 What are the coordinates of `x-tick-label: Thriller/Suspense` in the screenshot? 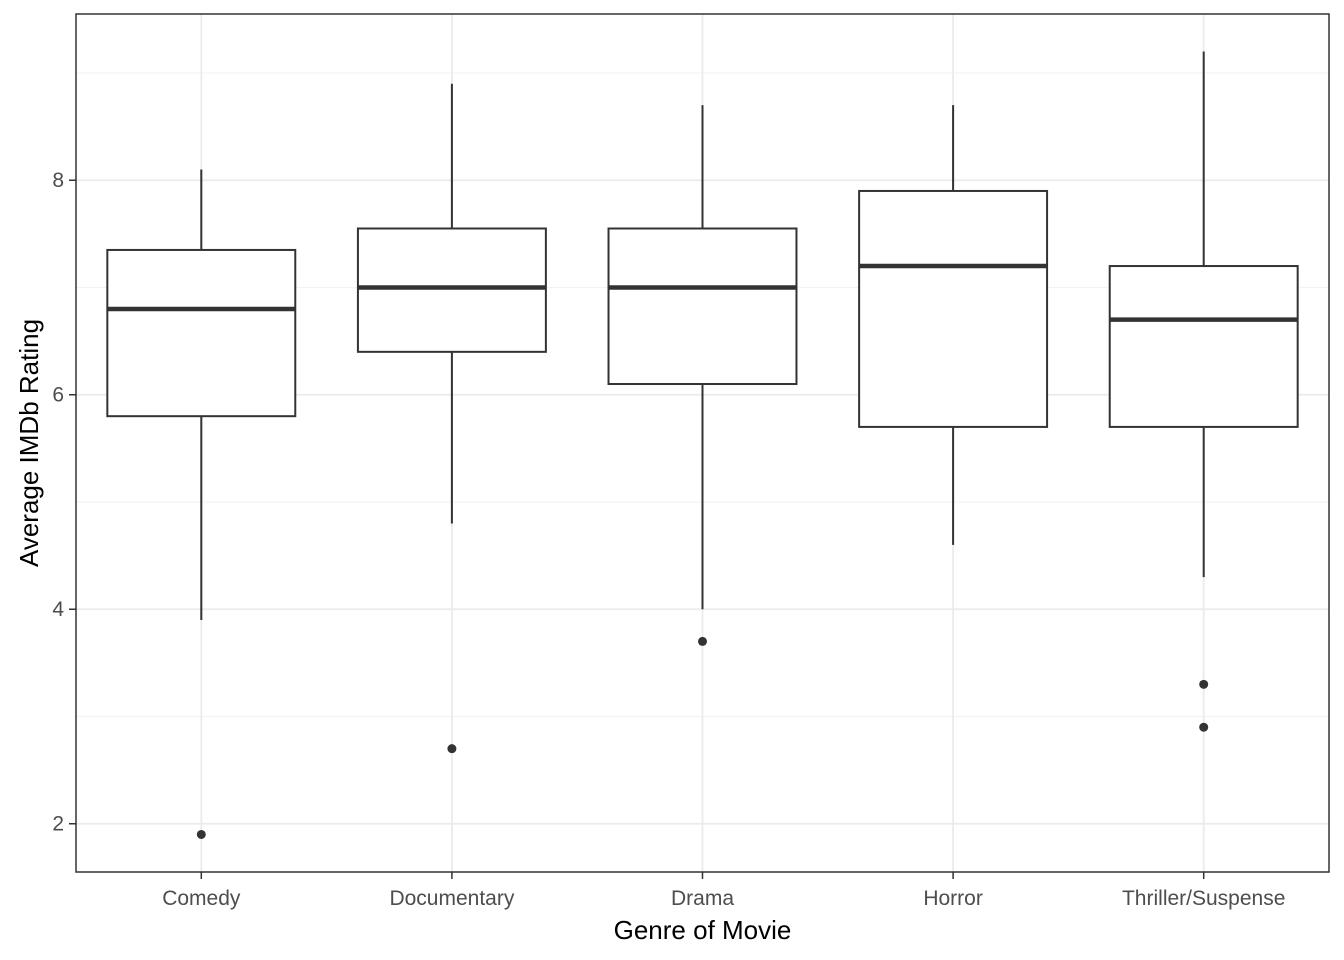 It's located at (1203, 898).